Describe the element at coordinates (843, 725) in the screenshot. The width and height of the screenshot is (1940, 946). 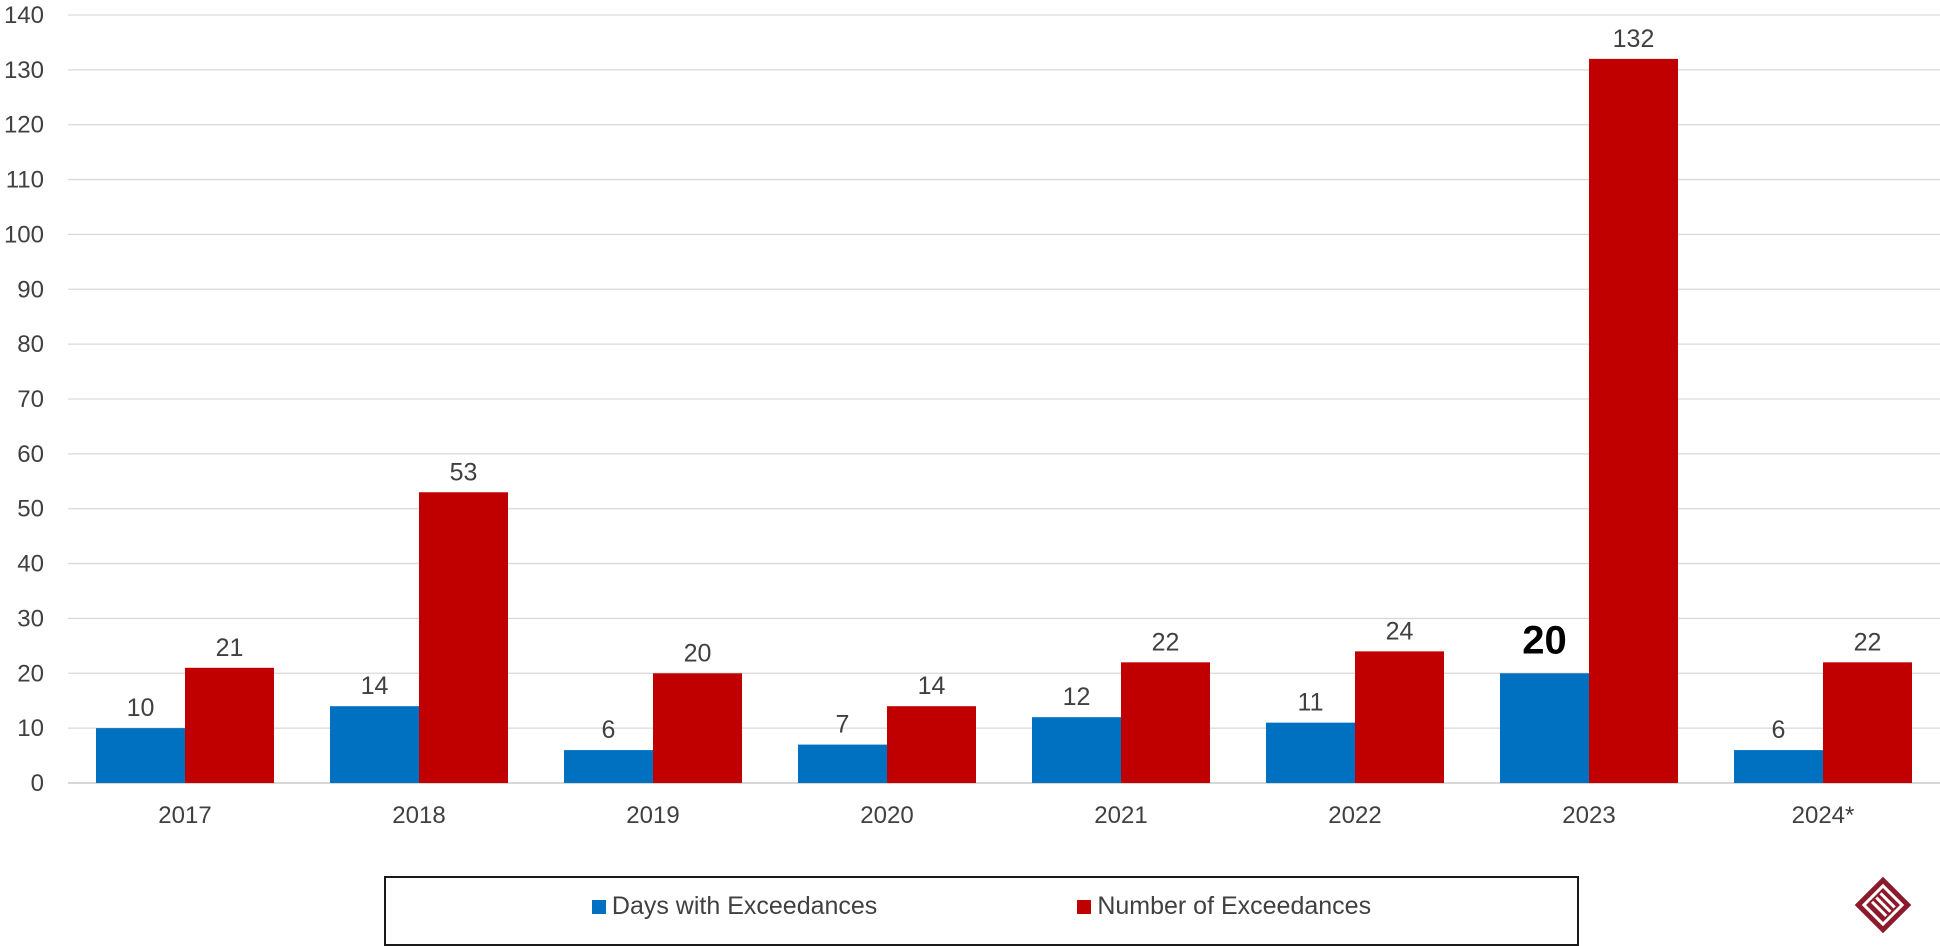
I see `data-label: 7` at that location.